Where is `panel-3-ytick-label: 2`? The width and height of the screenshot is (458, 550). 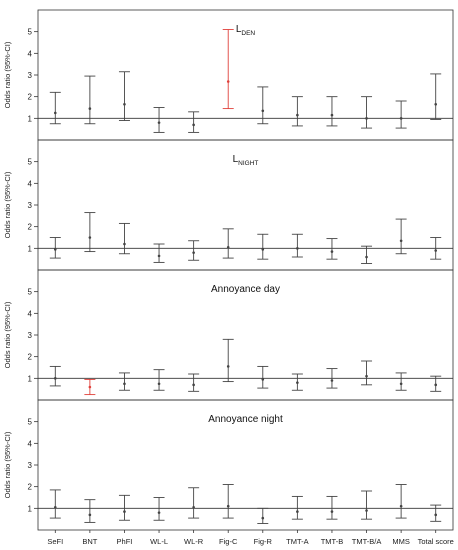
panel-3-ytick-label: 2 is located at coordinates (30, 357).